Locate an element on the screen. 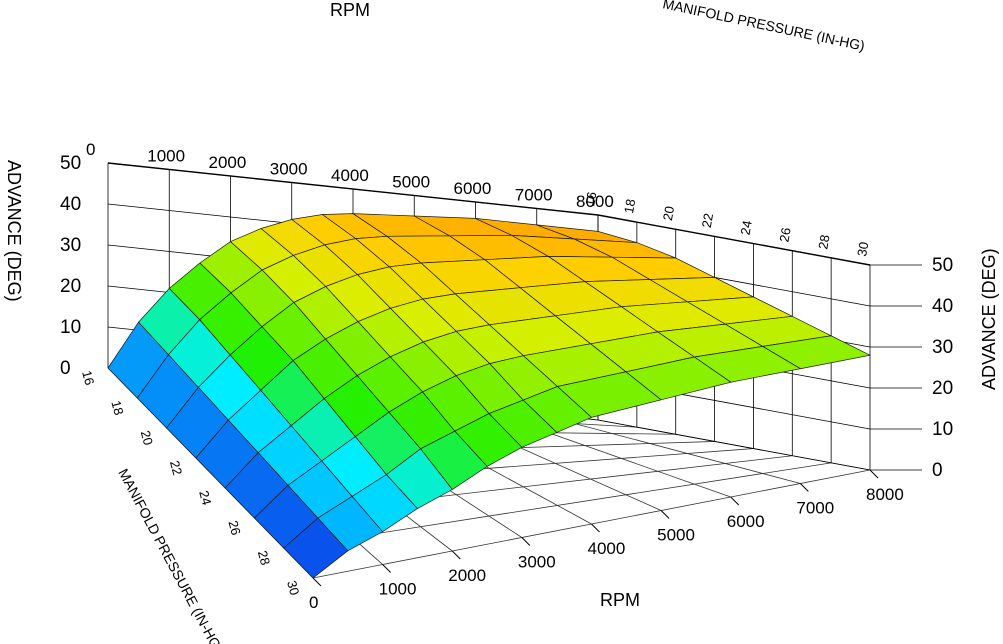 Image resolution: width=1003 pixels, height=644 pixels. pressure-tick-label-top: 16 is located at coordinates (590, 199).